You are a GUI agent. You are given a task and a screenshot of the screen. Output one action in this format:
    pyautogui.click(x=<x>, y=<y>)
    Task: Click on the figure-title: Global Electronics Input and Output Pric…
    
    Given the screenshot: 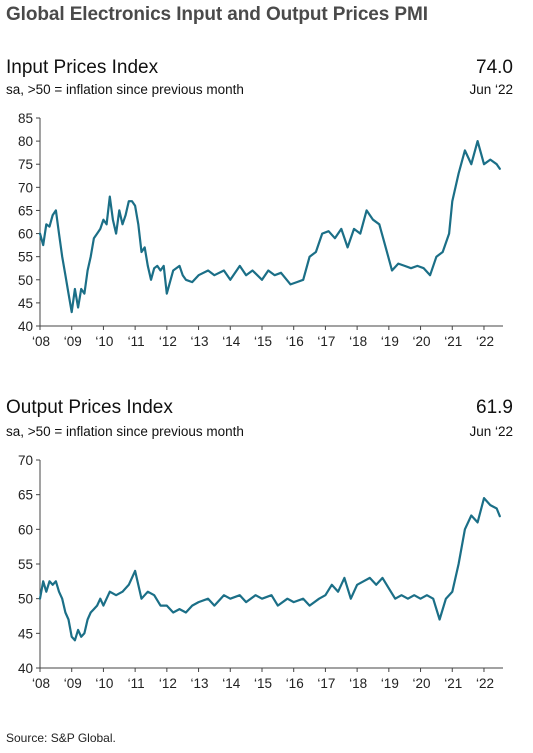 What is the action you would take?
    pyautogui.click(x=217, y=14)
    